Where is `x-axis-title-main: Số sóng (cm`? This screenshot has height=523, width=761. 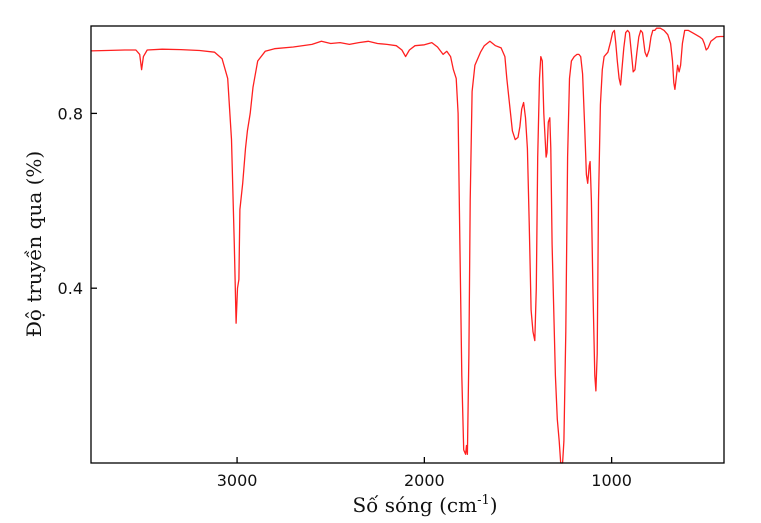 x-axis-title-main: Số sóng (cm is located at coordinates (414, 505).